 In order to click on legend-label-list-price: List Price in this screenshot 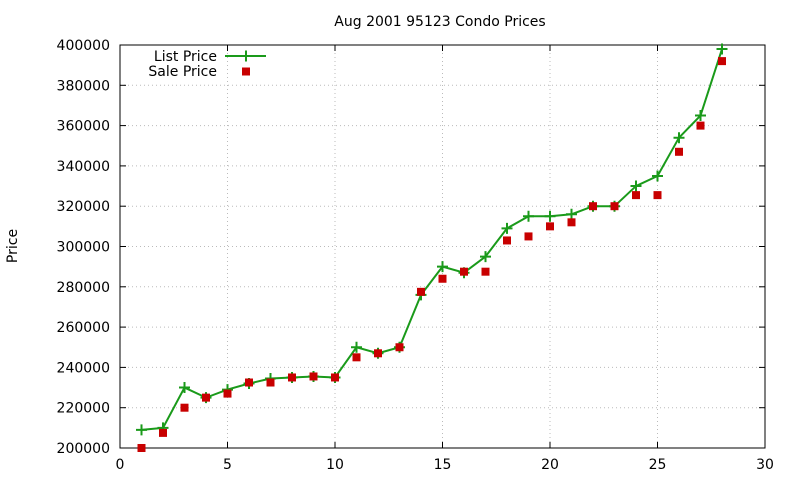, I will do `click(185, 57)`.